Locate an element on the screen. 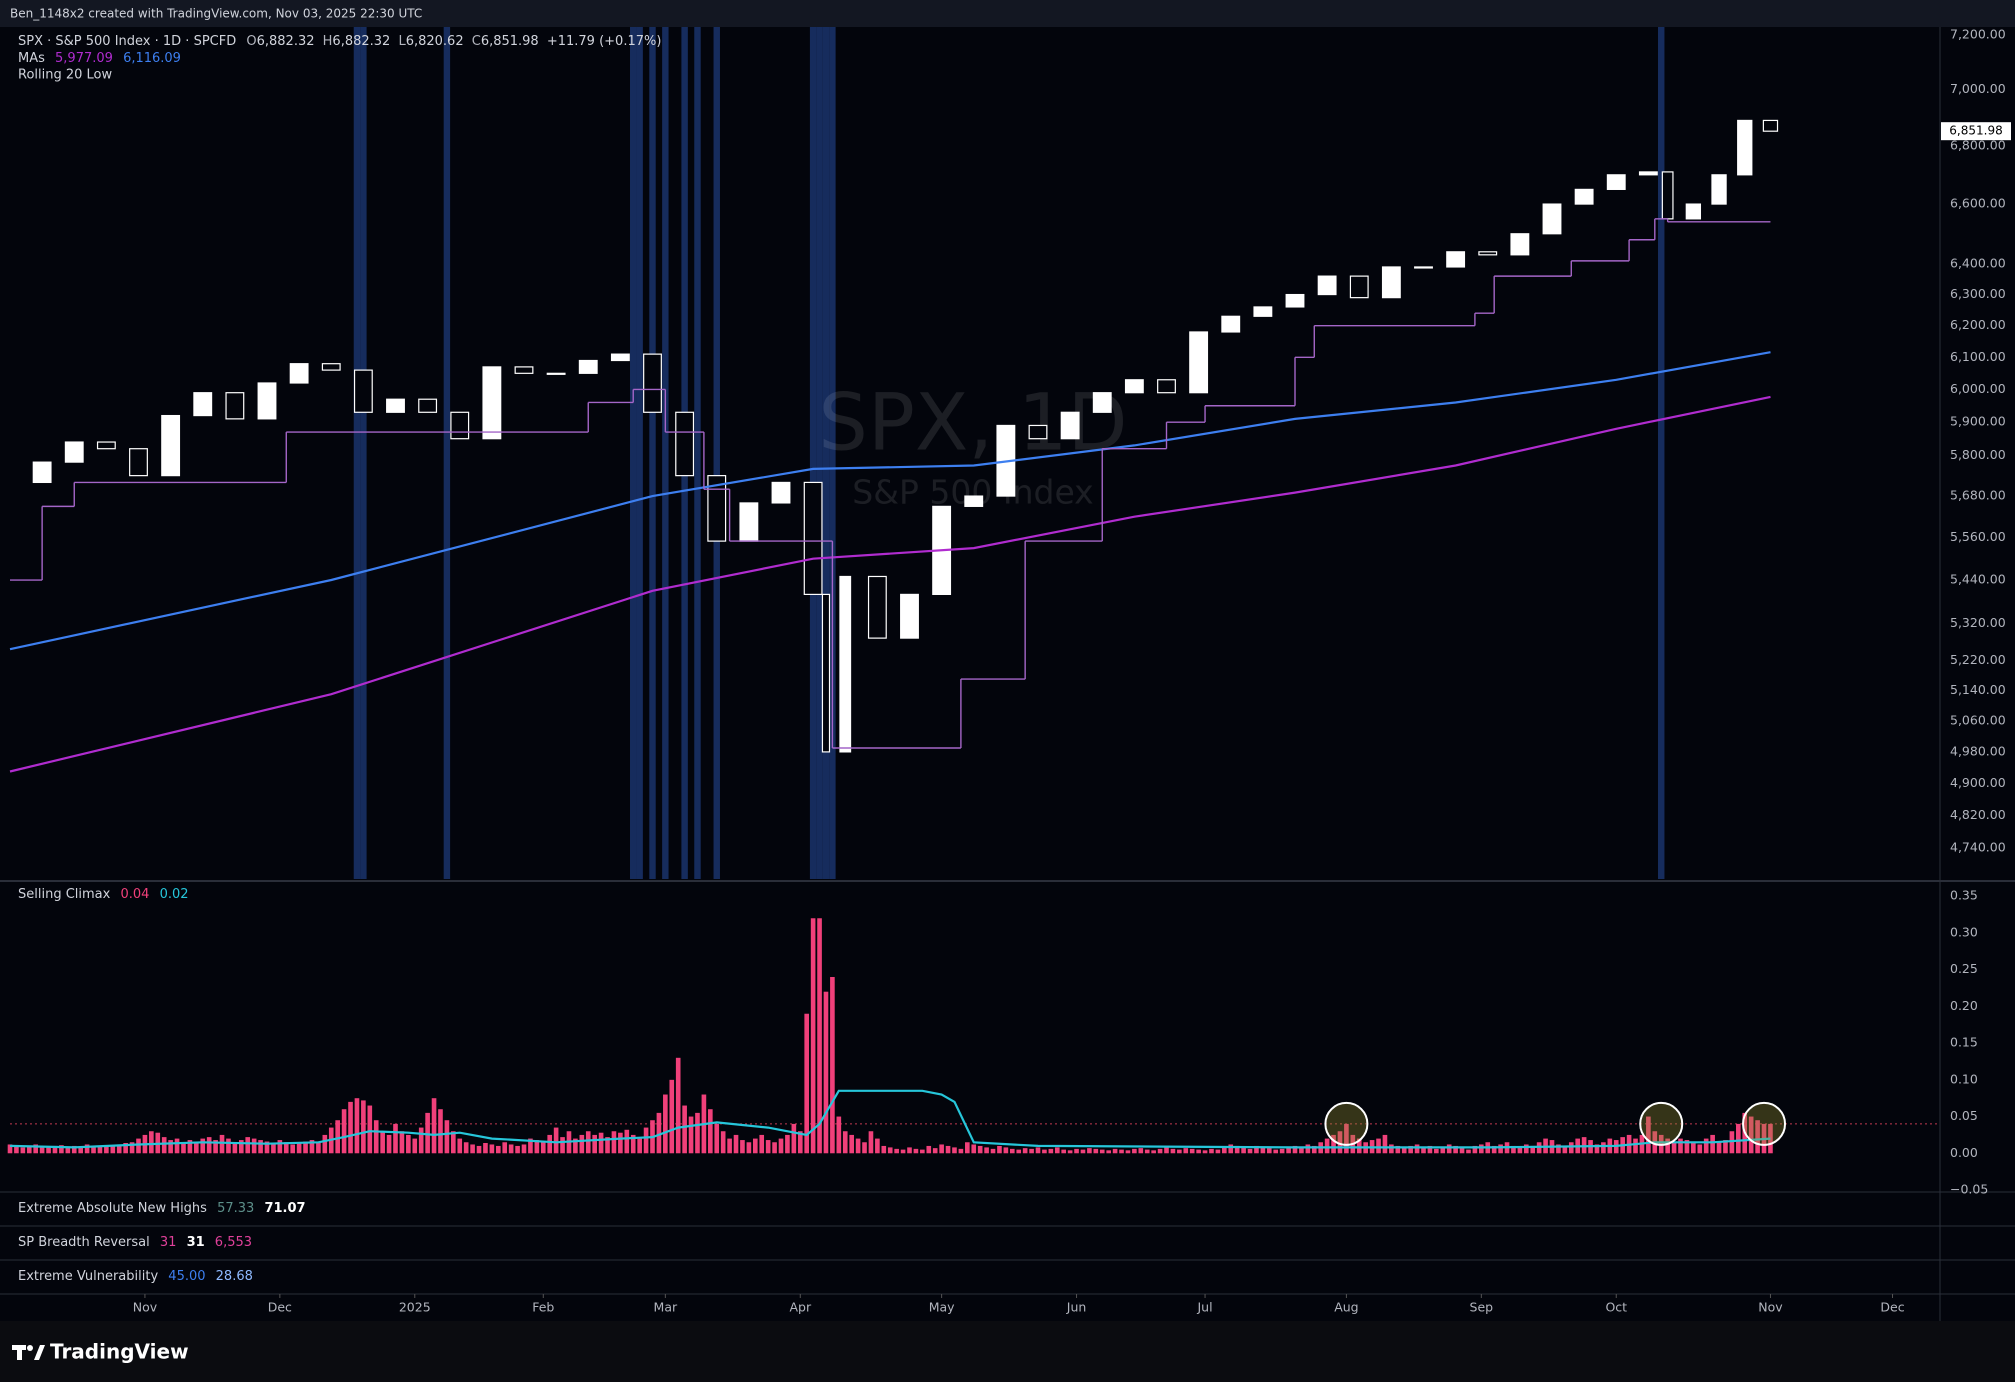 This screenshot has height=1382, width=2015. panel-row: SP Breadth Reversal 31 31 6,553 is located at coordinates (135, 1242).